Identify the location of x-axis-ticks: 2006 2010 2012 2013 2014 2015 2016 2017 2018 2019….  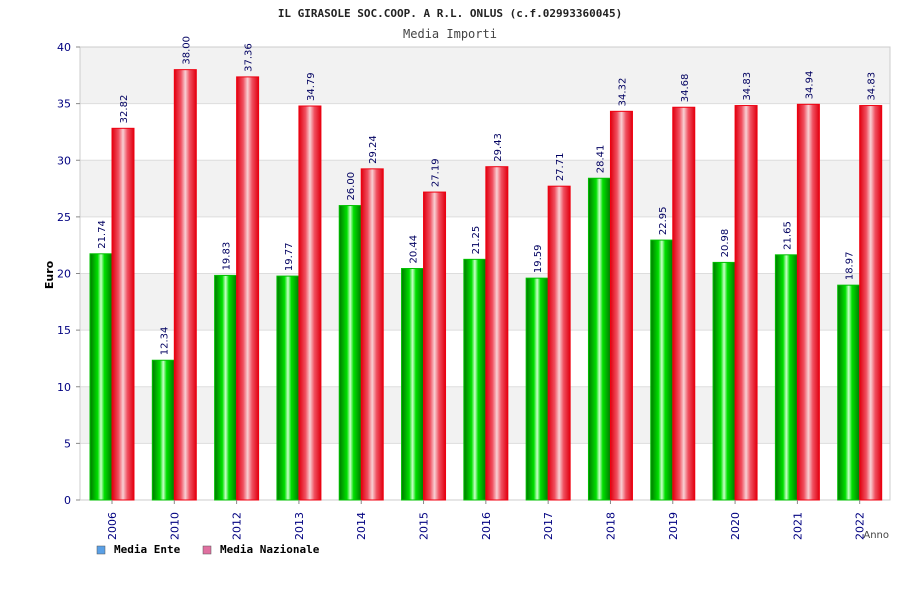
(486, 520).